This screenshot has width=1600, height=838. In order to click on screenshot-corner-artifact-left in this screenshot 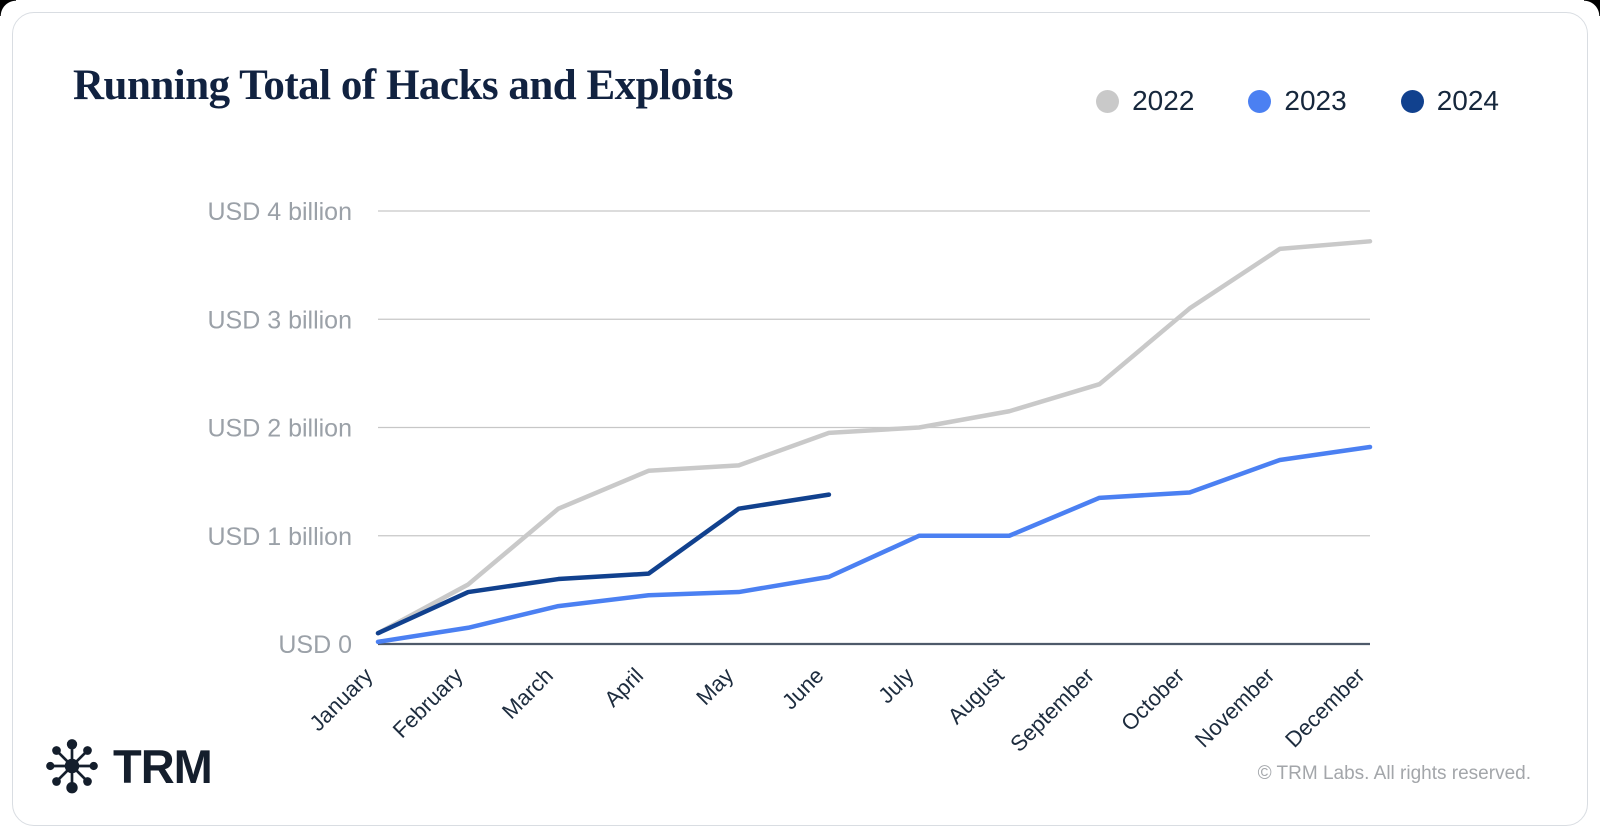, I will do `click(8, 8)`.